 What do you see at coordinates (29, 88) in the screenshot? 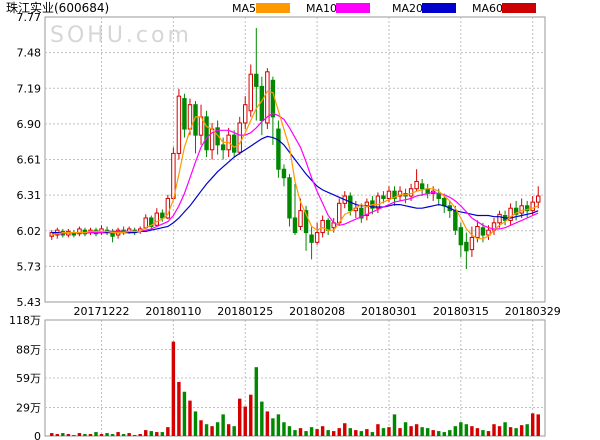
I see `price-tick-label: 7.19` at bounding box center [29, 88].